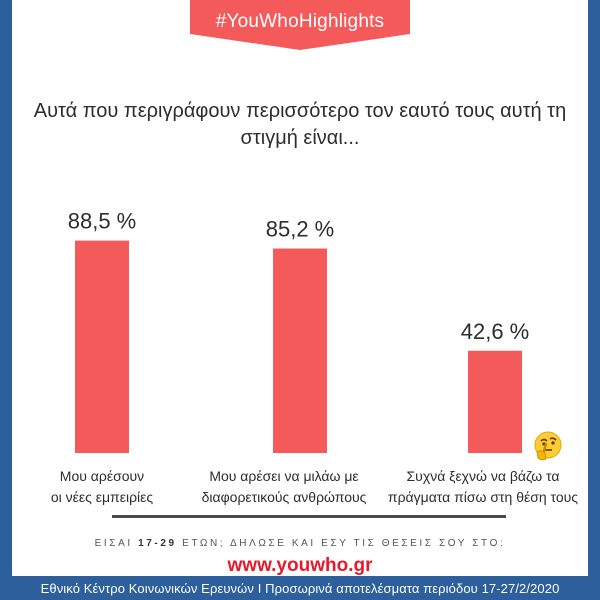 Image resolution: width=600 pixels, height=600 pixels. Describe the element at coordinates (157, 543) in the screenshot. I see `footer-age: 17-29` at that location.